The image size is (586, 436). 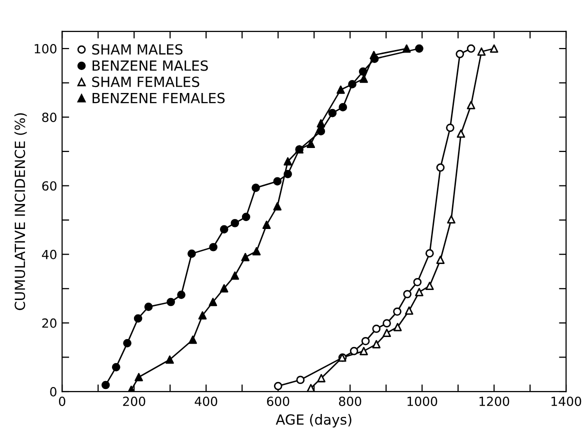 What do you see at coordinates (53, 391) in the screenshot?
I see `y-tick-label: 0` at bounding box center [53, 391].